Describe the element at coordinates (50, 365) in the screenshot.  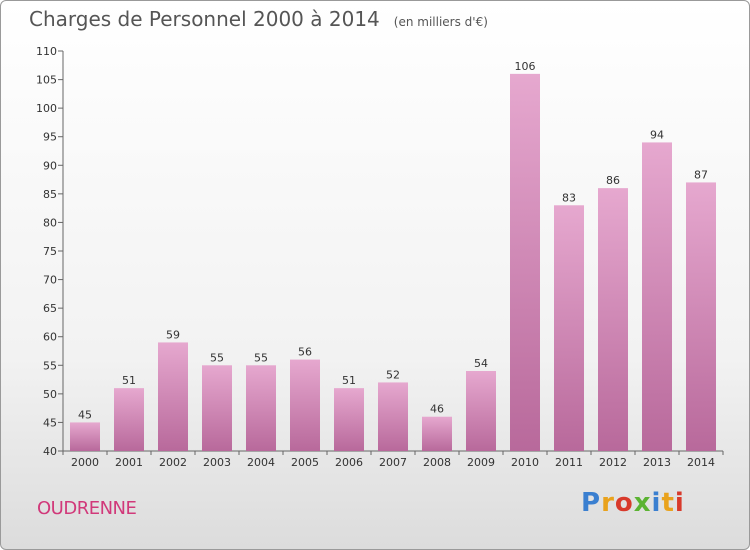
I see `y-tick-label: 55` at that location.